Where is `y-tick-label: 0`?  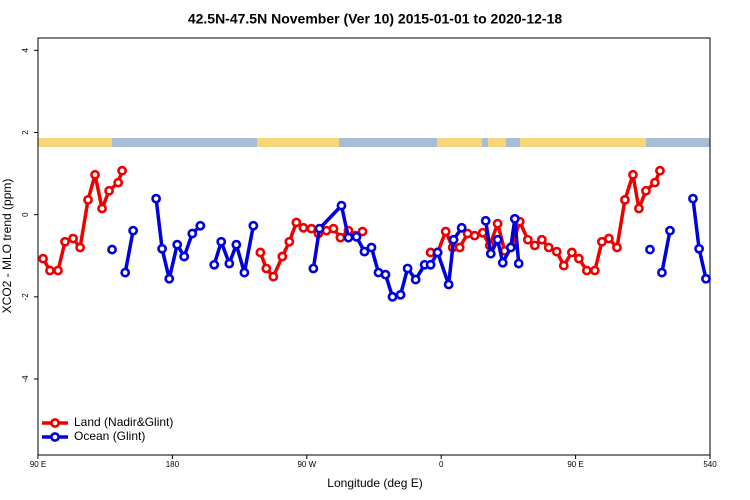
y-tick-label: 0 is located at coordinates (25, 214).